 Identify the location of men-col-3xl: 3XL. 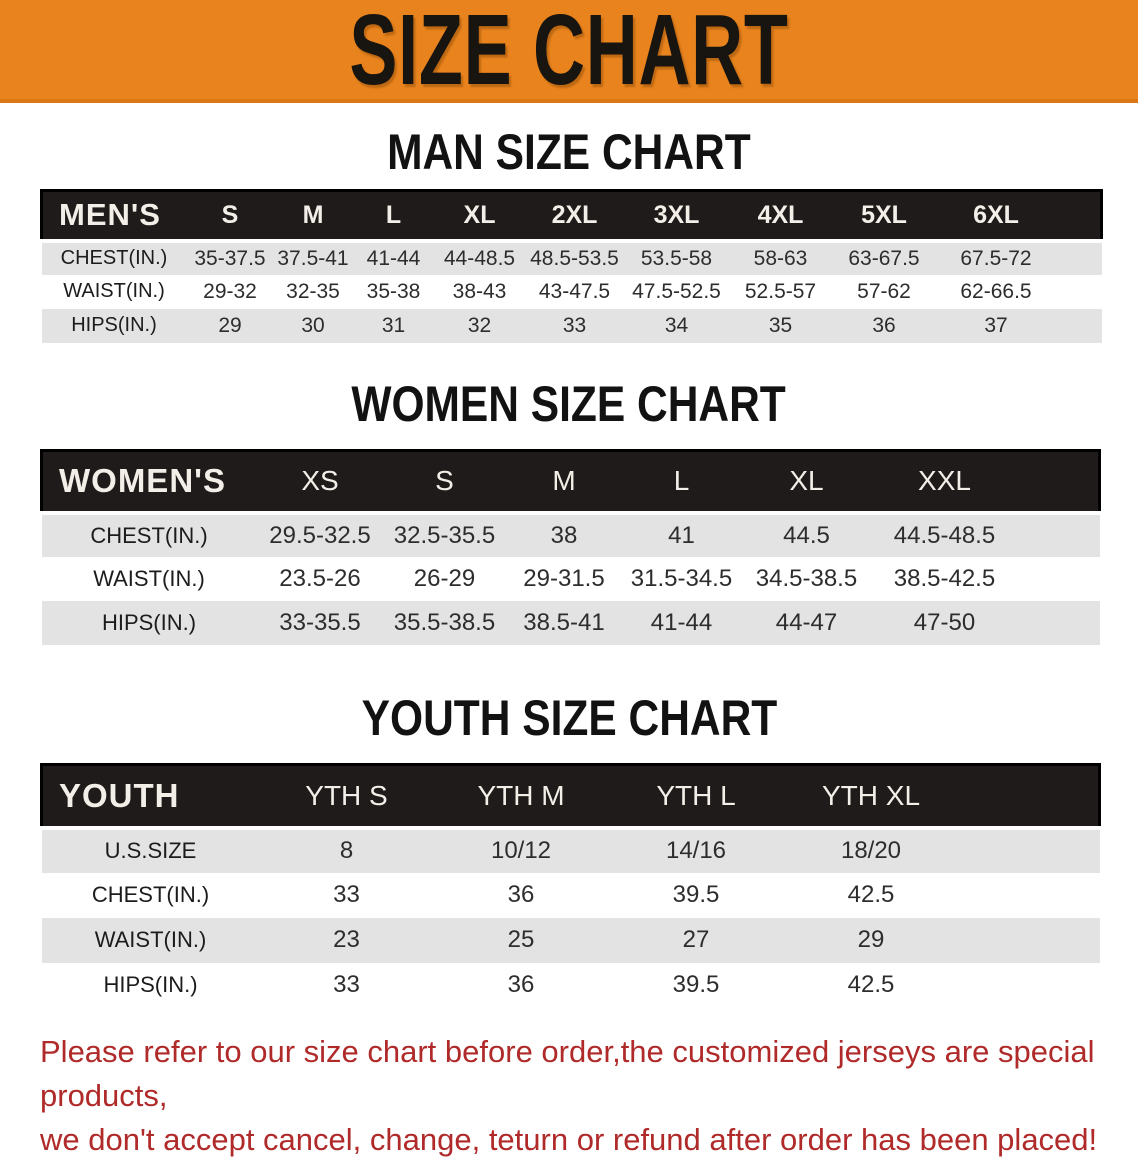
(676, 216).